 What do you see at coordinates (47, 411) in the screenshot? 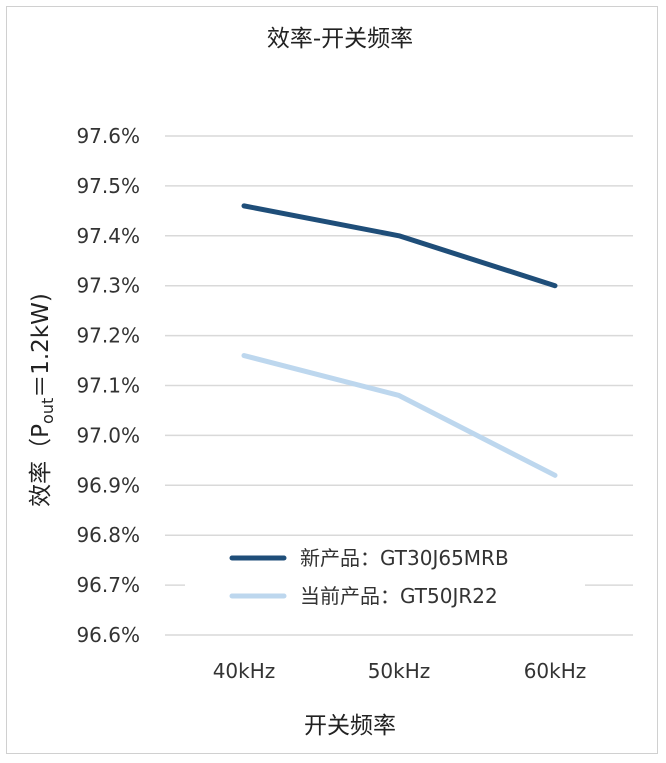
I see `y-axis-label-sub: out` at bounding box center [47, 411].